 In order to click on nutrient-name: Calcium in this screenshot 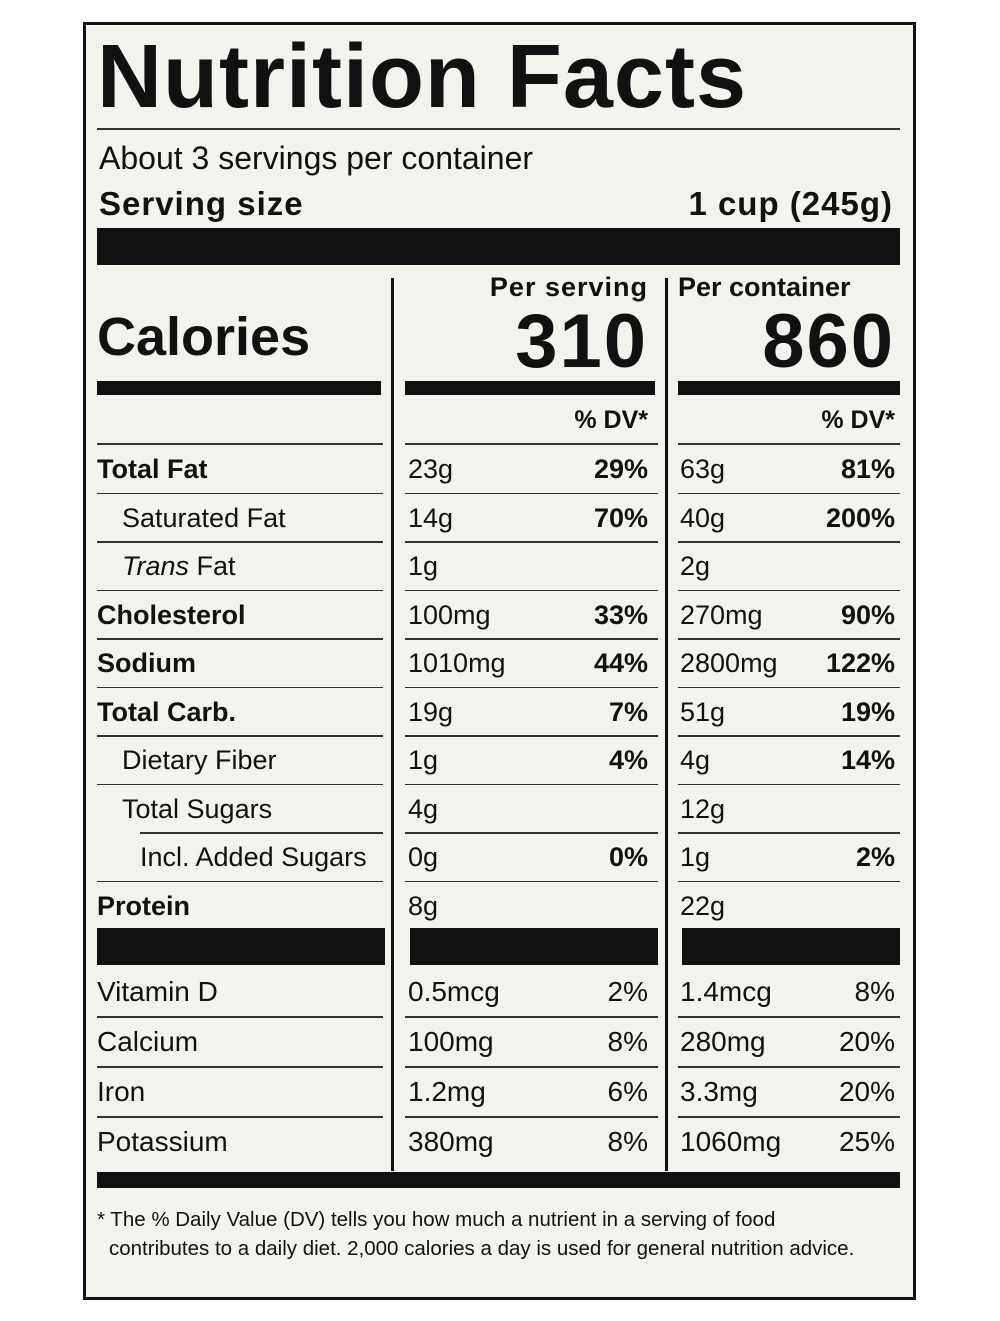, I will do `click(147, 1042)`.